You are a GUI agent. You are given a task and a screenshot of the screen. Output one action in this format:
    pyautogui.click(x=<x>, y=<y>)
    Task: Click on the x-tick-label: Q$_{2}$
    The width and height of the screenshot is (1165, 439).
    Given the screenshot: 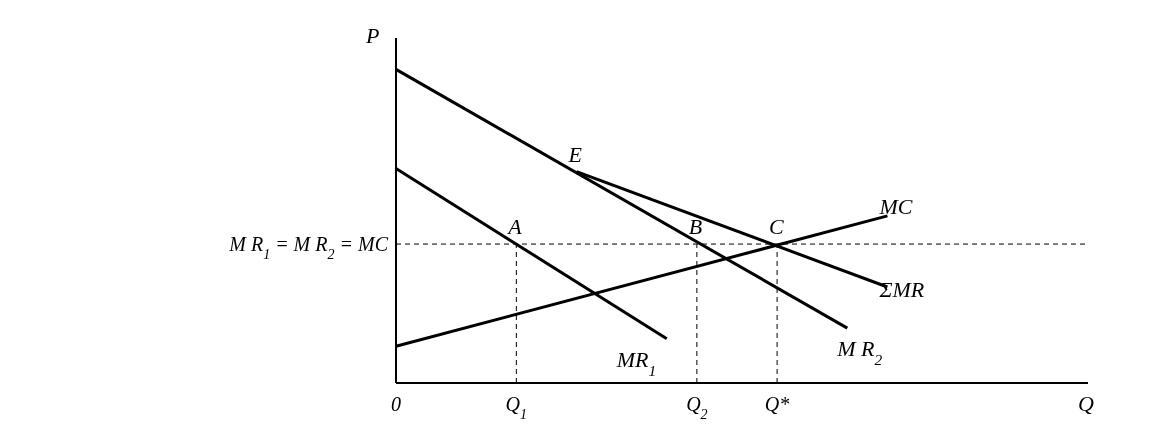 What is the action you would take?
    pyautogui.click(x=697, y=407)
    